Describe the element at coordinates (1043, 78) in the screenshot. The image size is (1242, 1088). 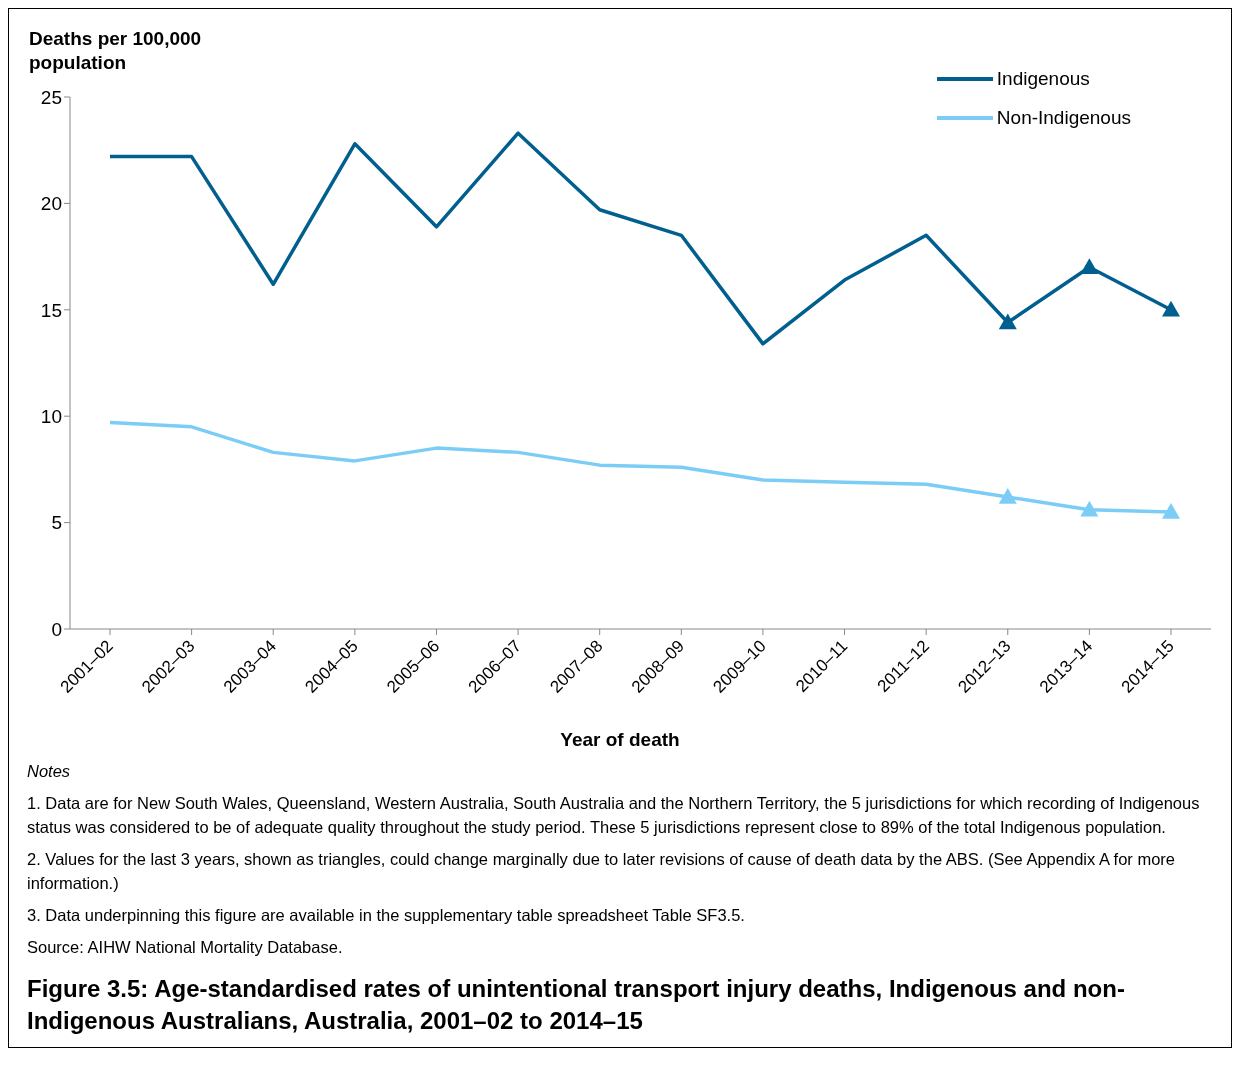
I see `legend-label: Indigenous` at that location.